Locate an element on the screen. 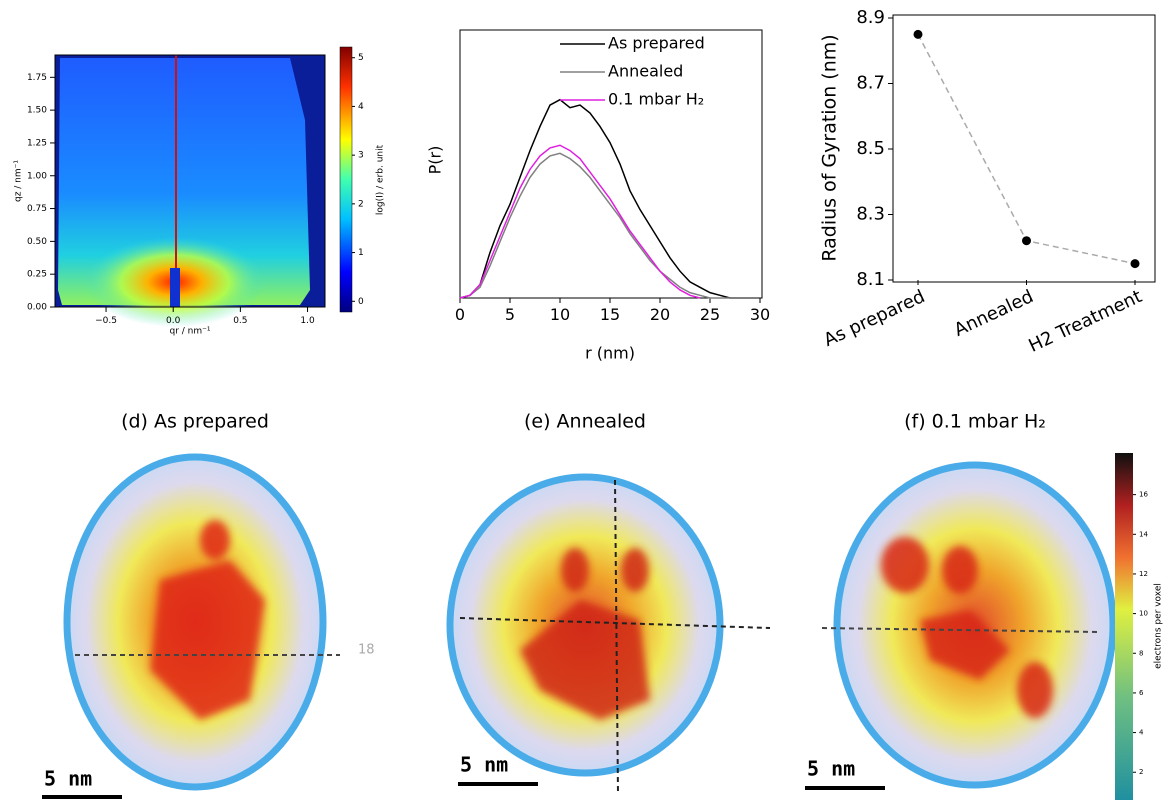 This screenshot has width=1170, height=807. panel-title: (e) Annealed is located at coordinates (585, 422).